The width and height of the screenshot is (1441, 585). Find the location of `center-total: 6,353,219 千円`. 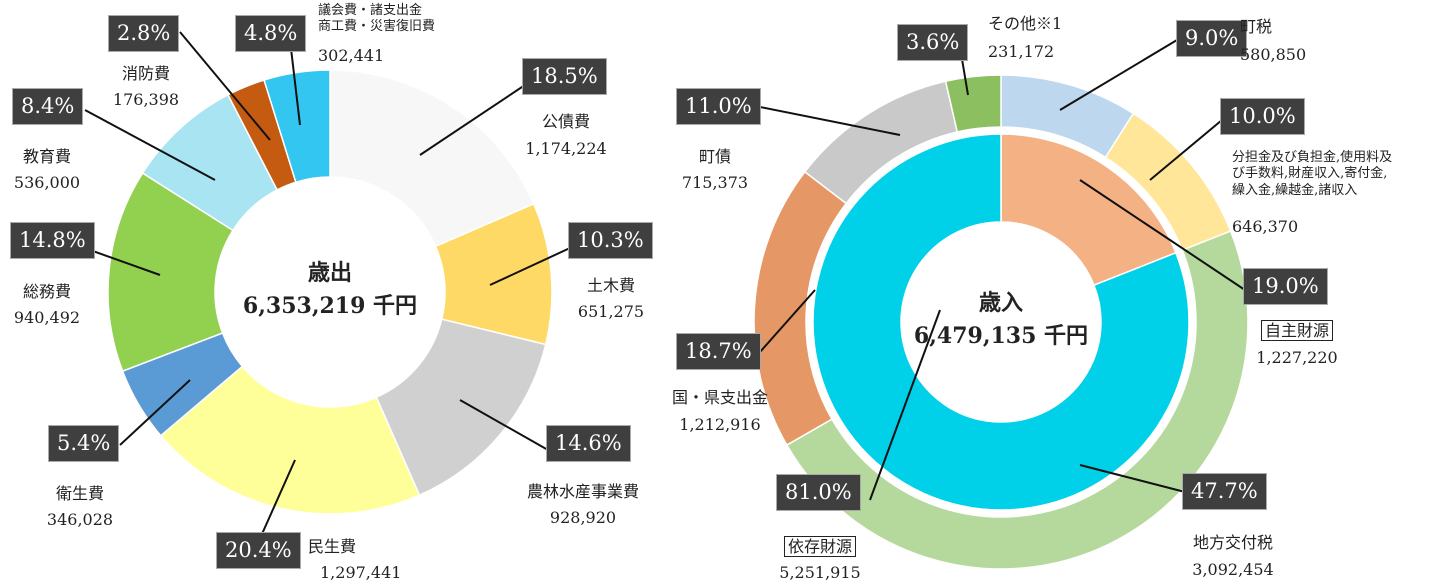

center-total: 6,353,219 千円 is located at coordinates (330, 306).